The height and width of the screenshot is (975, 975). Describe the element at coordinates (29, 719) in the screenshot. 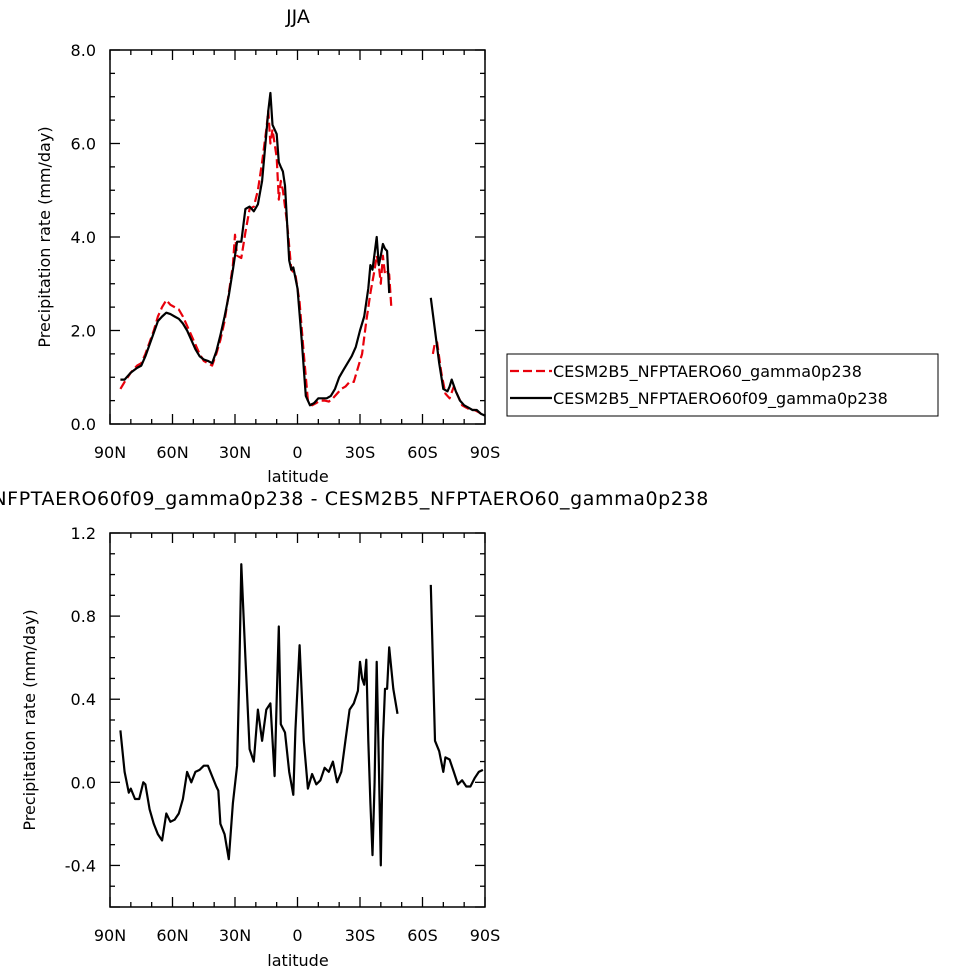

I see `chart-bottom-ylabel: Precipitation rate (mm/day)` at that location.